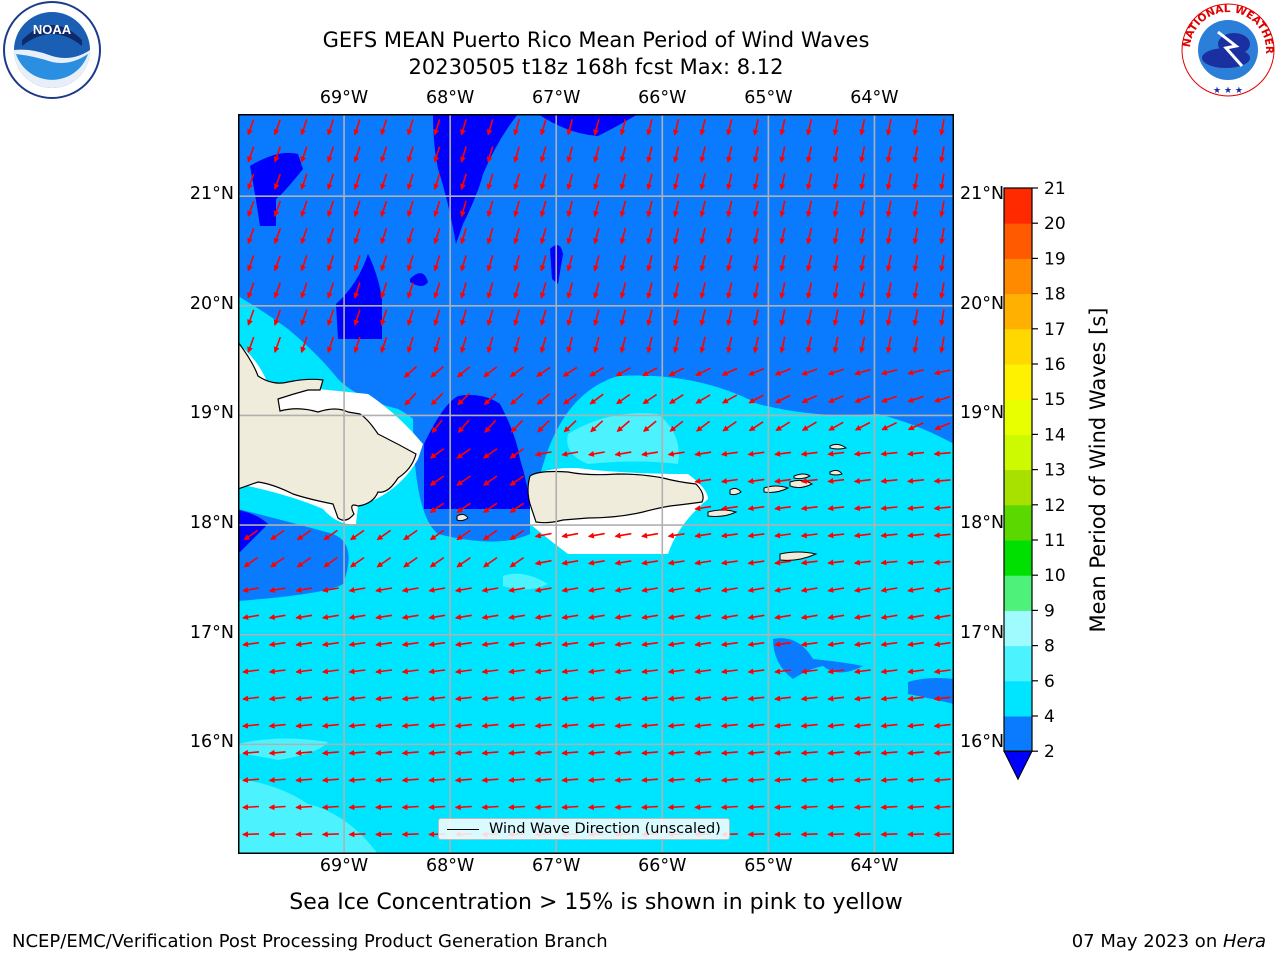 Image resolution: width=1280 pixels, height=960 pixels. Describe the element at coordinates (1169, 941) in the screenshot. I see `footer-date: 07 May 2023 on Hera` at that location.